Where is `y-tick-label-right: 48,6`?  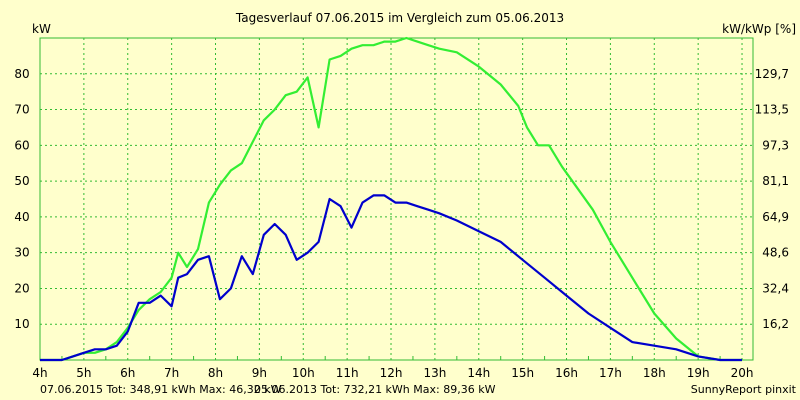
y-tick-label-right: 48,6 is located at coordinates (775, 253).